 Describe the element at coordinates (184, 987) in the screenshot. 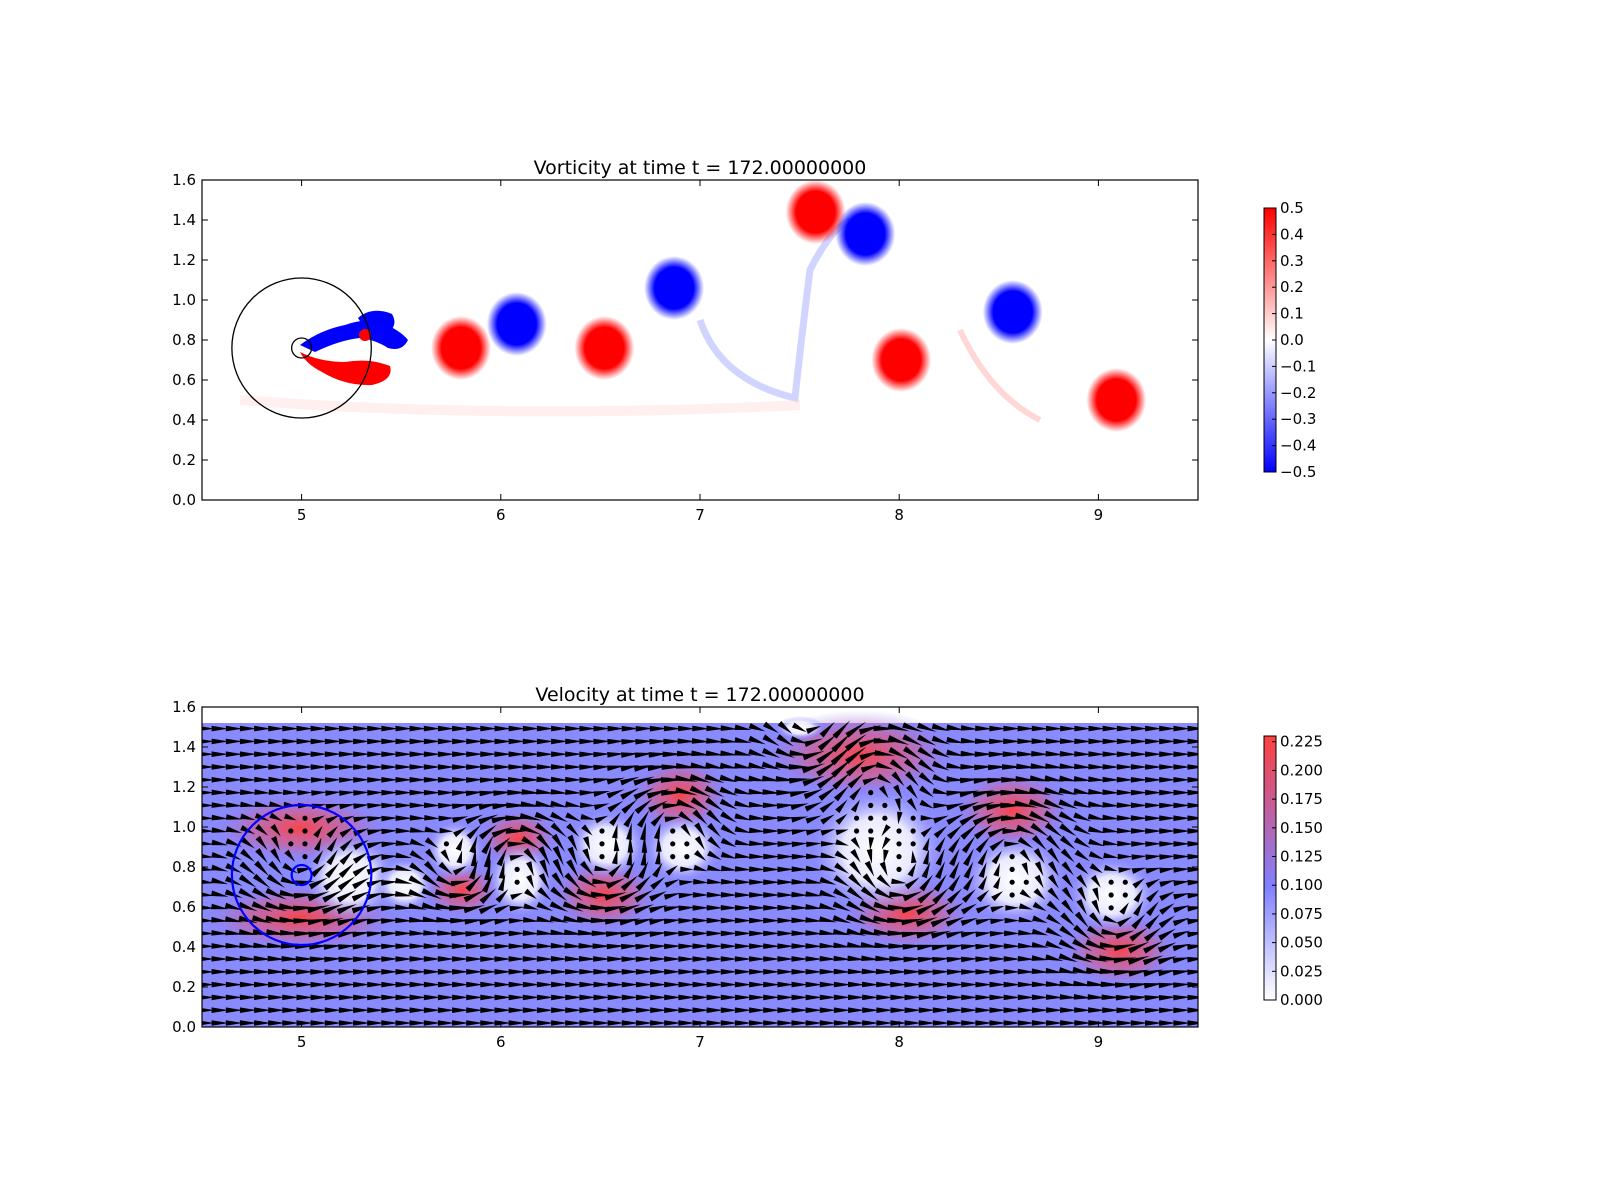

I see `y-tick-label: 0.2` at that location.